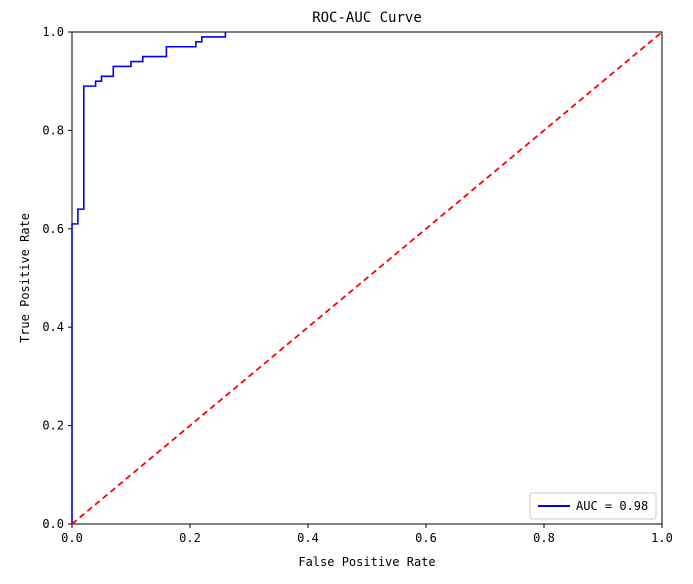 The image size is (693, 584). I want to click on y-axis-title: True Positive Rate, so click(25, 278).